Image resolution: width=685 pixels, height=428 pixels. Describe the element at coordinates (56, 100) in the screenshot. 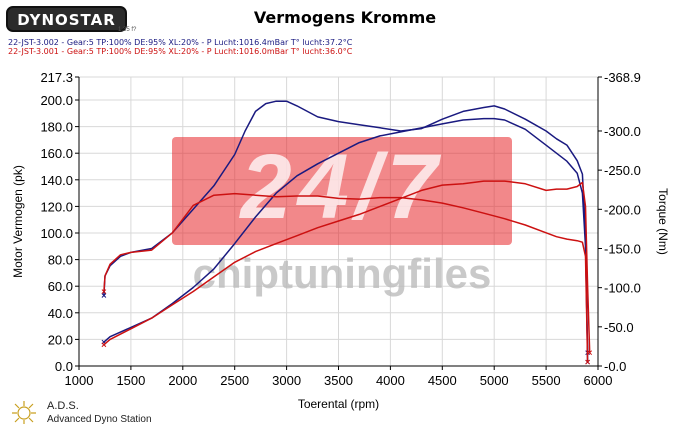

I see `y-tick-label-left: 200.0` at that location.